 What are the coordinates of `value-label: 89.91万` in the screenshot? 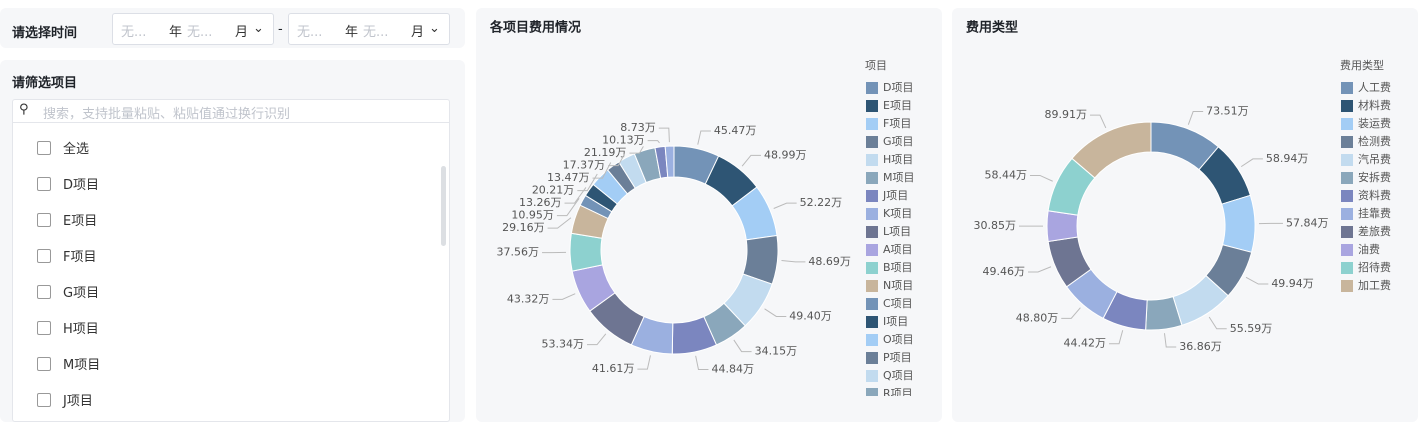 It's located at (1065, 114).